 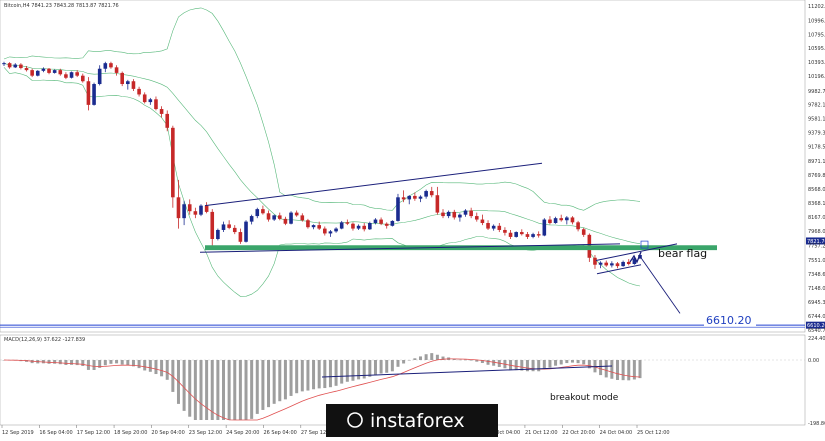 I want to click on time-tick-label: 18 Oct 04:00, so click(x=504, y=433).